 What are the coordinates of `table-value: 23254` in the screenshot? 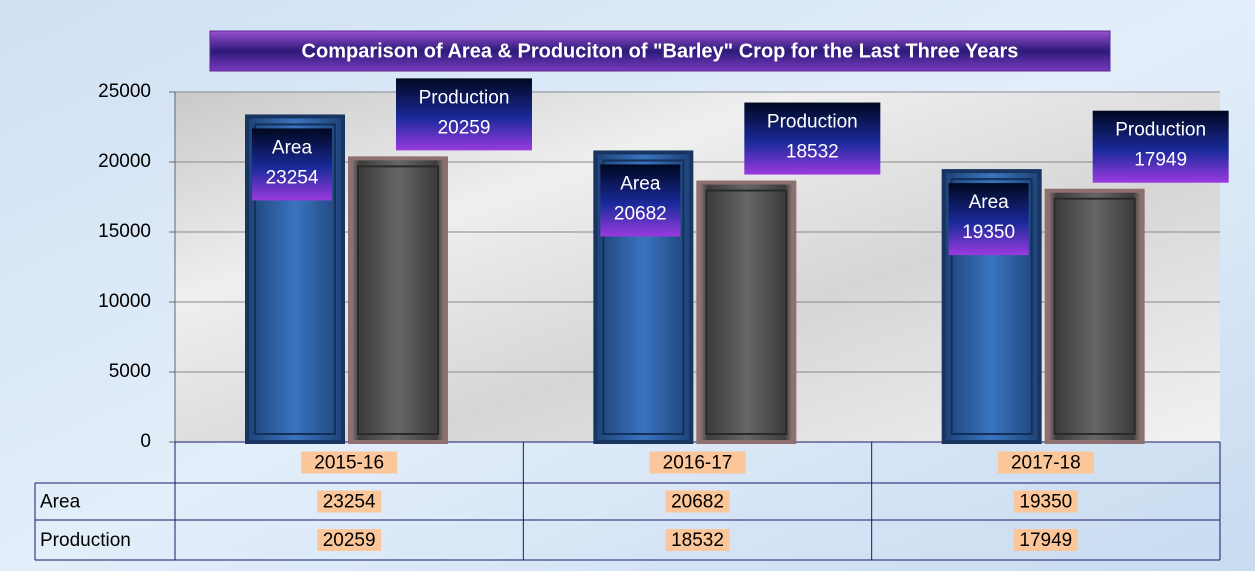 It's located at (349, 502).